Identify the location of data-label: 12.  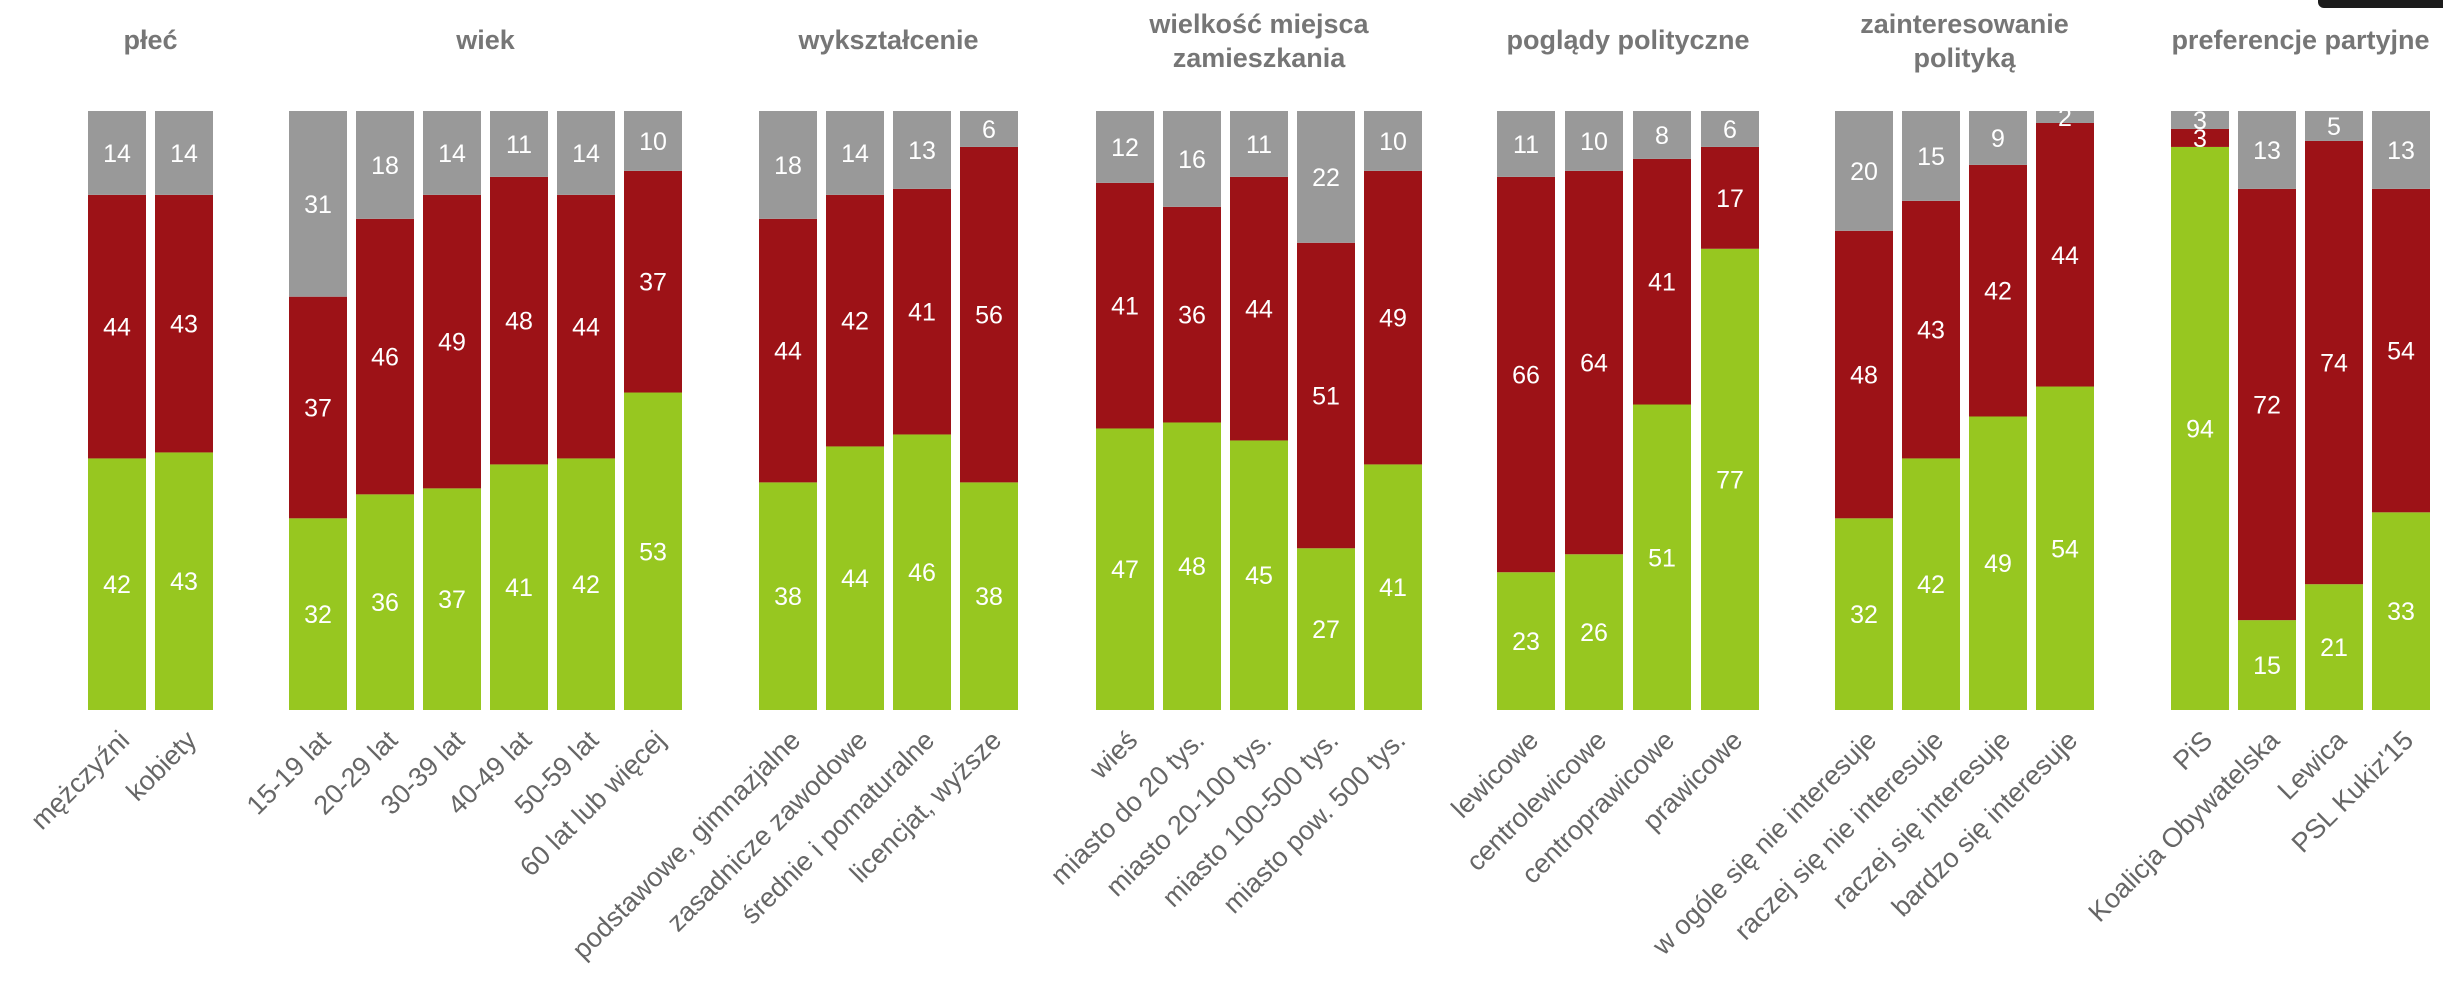
(1125, 148).